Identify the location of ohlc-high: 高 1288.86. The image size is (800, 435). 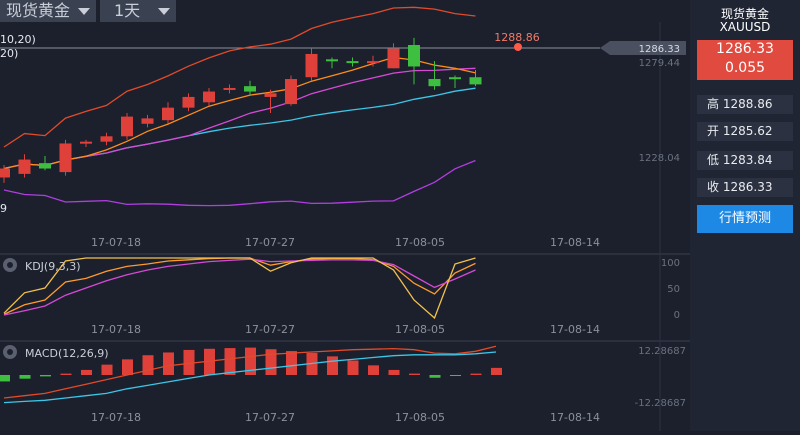
(745, 104).